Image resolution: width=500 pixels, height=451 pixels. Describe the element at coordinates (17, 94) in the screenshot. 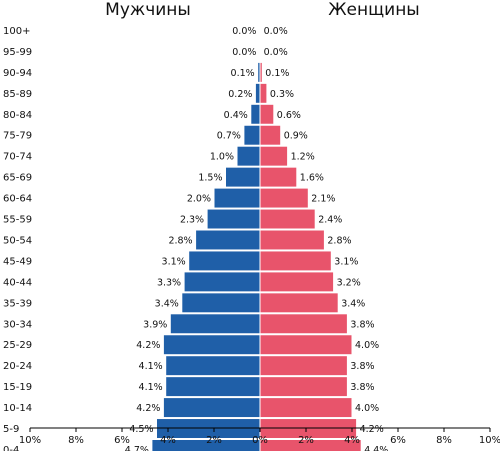

I see `age-label-85-89: 85-89` at that location.